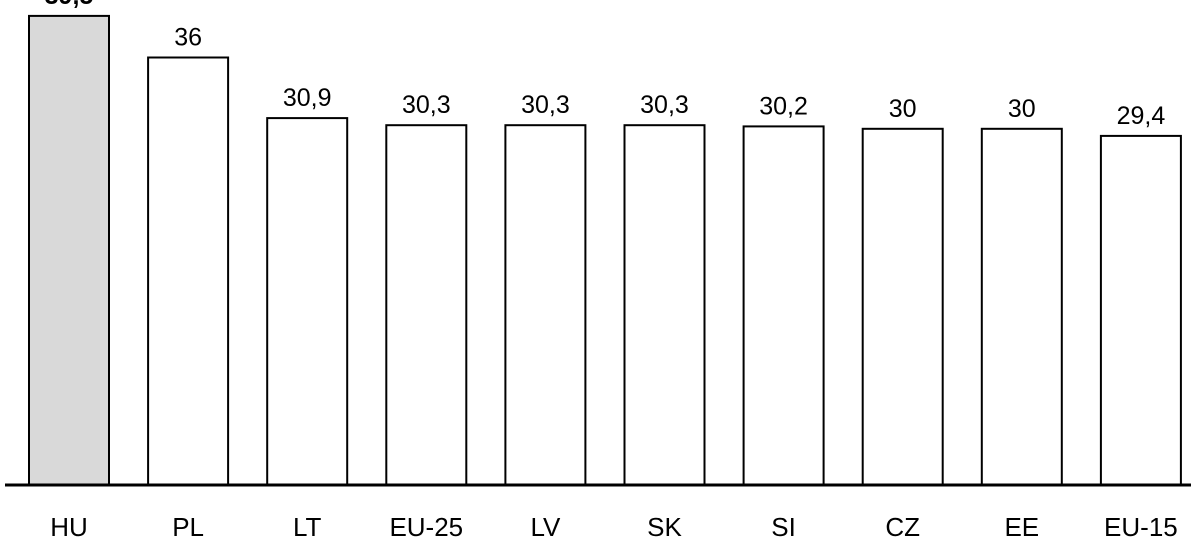 This screenshot has width=1191, height=542. What do you see at coordinates (188, 271) in the screenshot?
I see `bar-pl` at bounding box center [188, 271].